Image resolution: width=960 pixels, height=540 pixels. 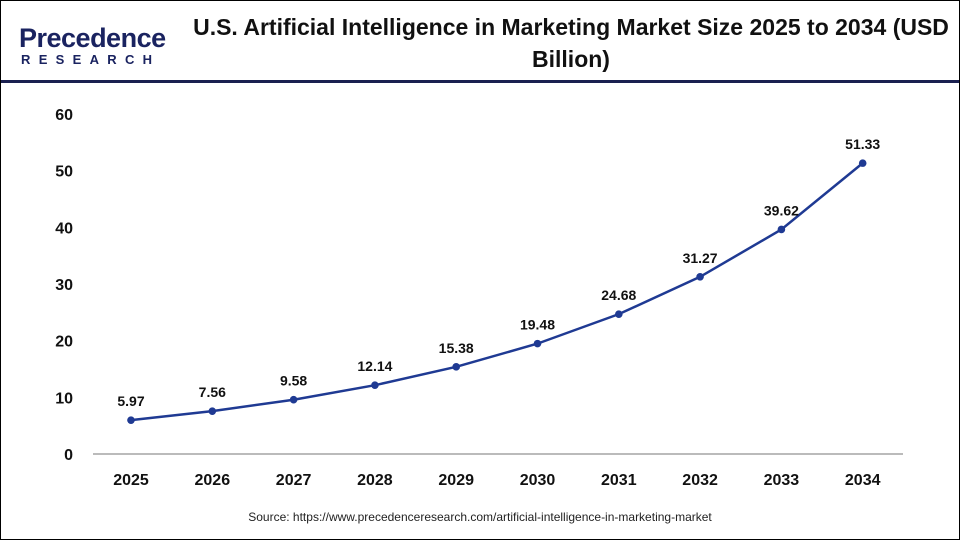 What do you see at coordinates (618, 295) in the screenshot?
I see `data-label: 24.68` at bounding box center [618, 295].